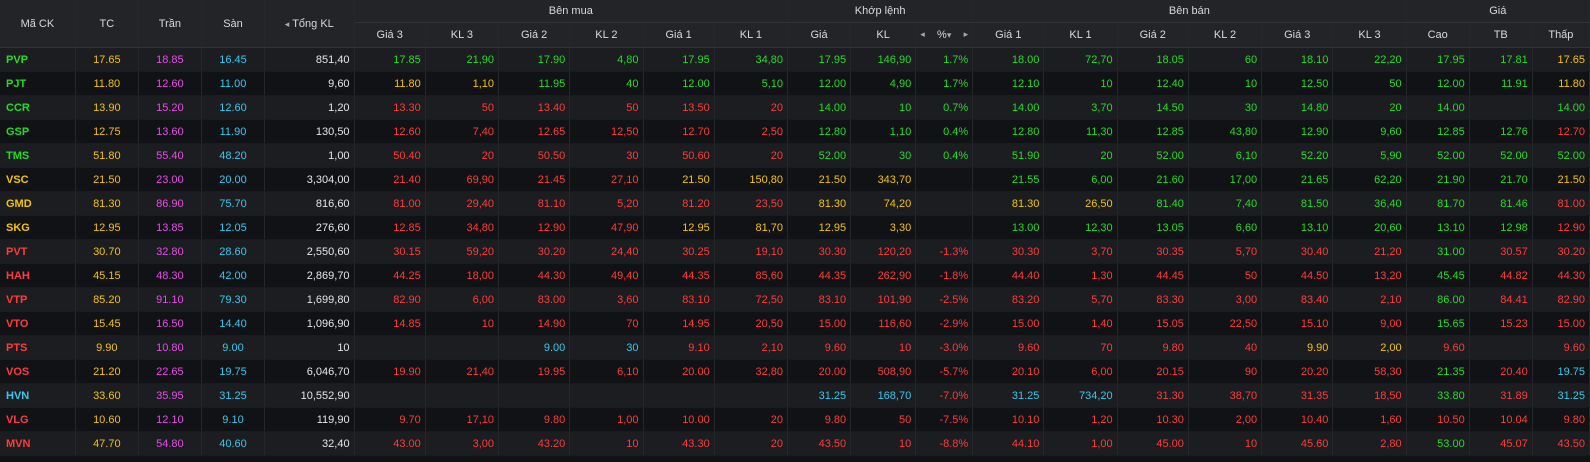 Image resolution: width=1590 pixels, height=462 pixels. I want to click on total-volume-cell: 10, so click(309, 347).